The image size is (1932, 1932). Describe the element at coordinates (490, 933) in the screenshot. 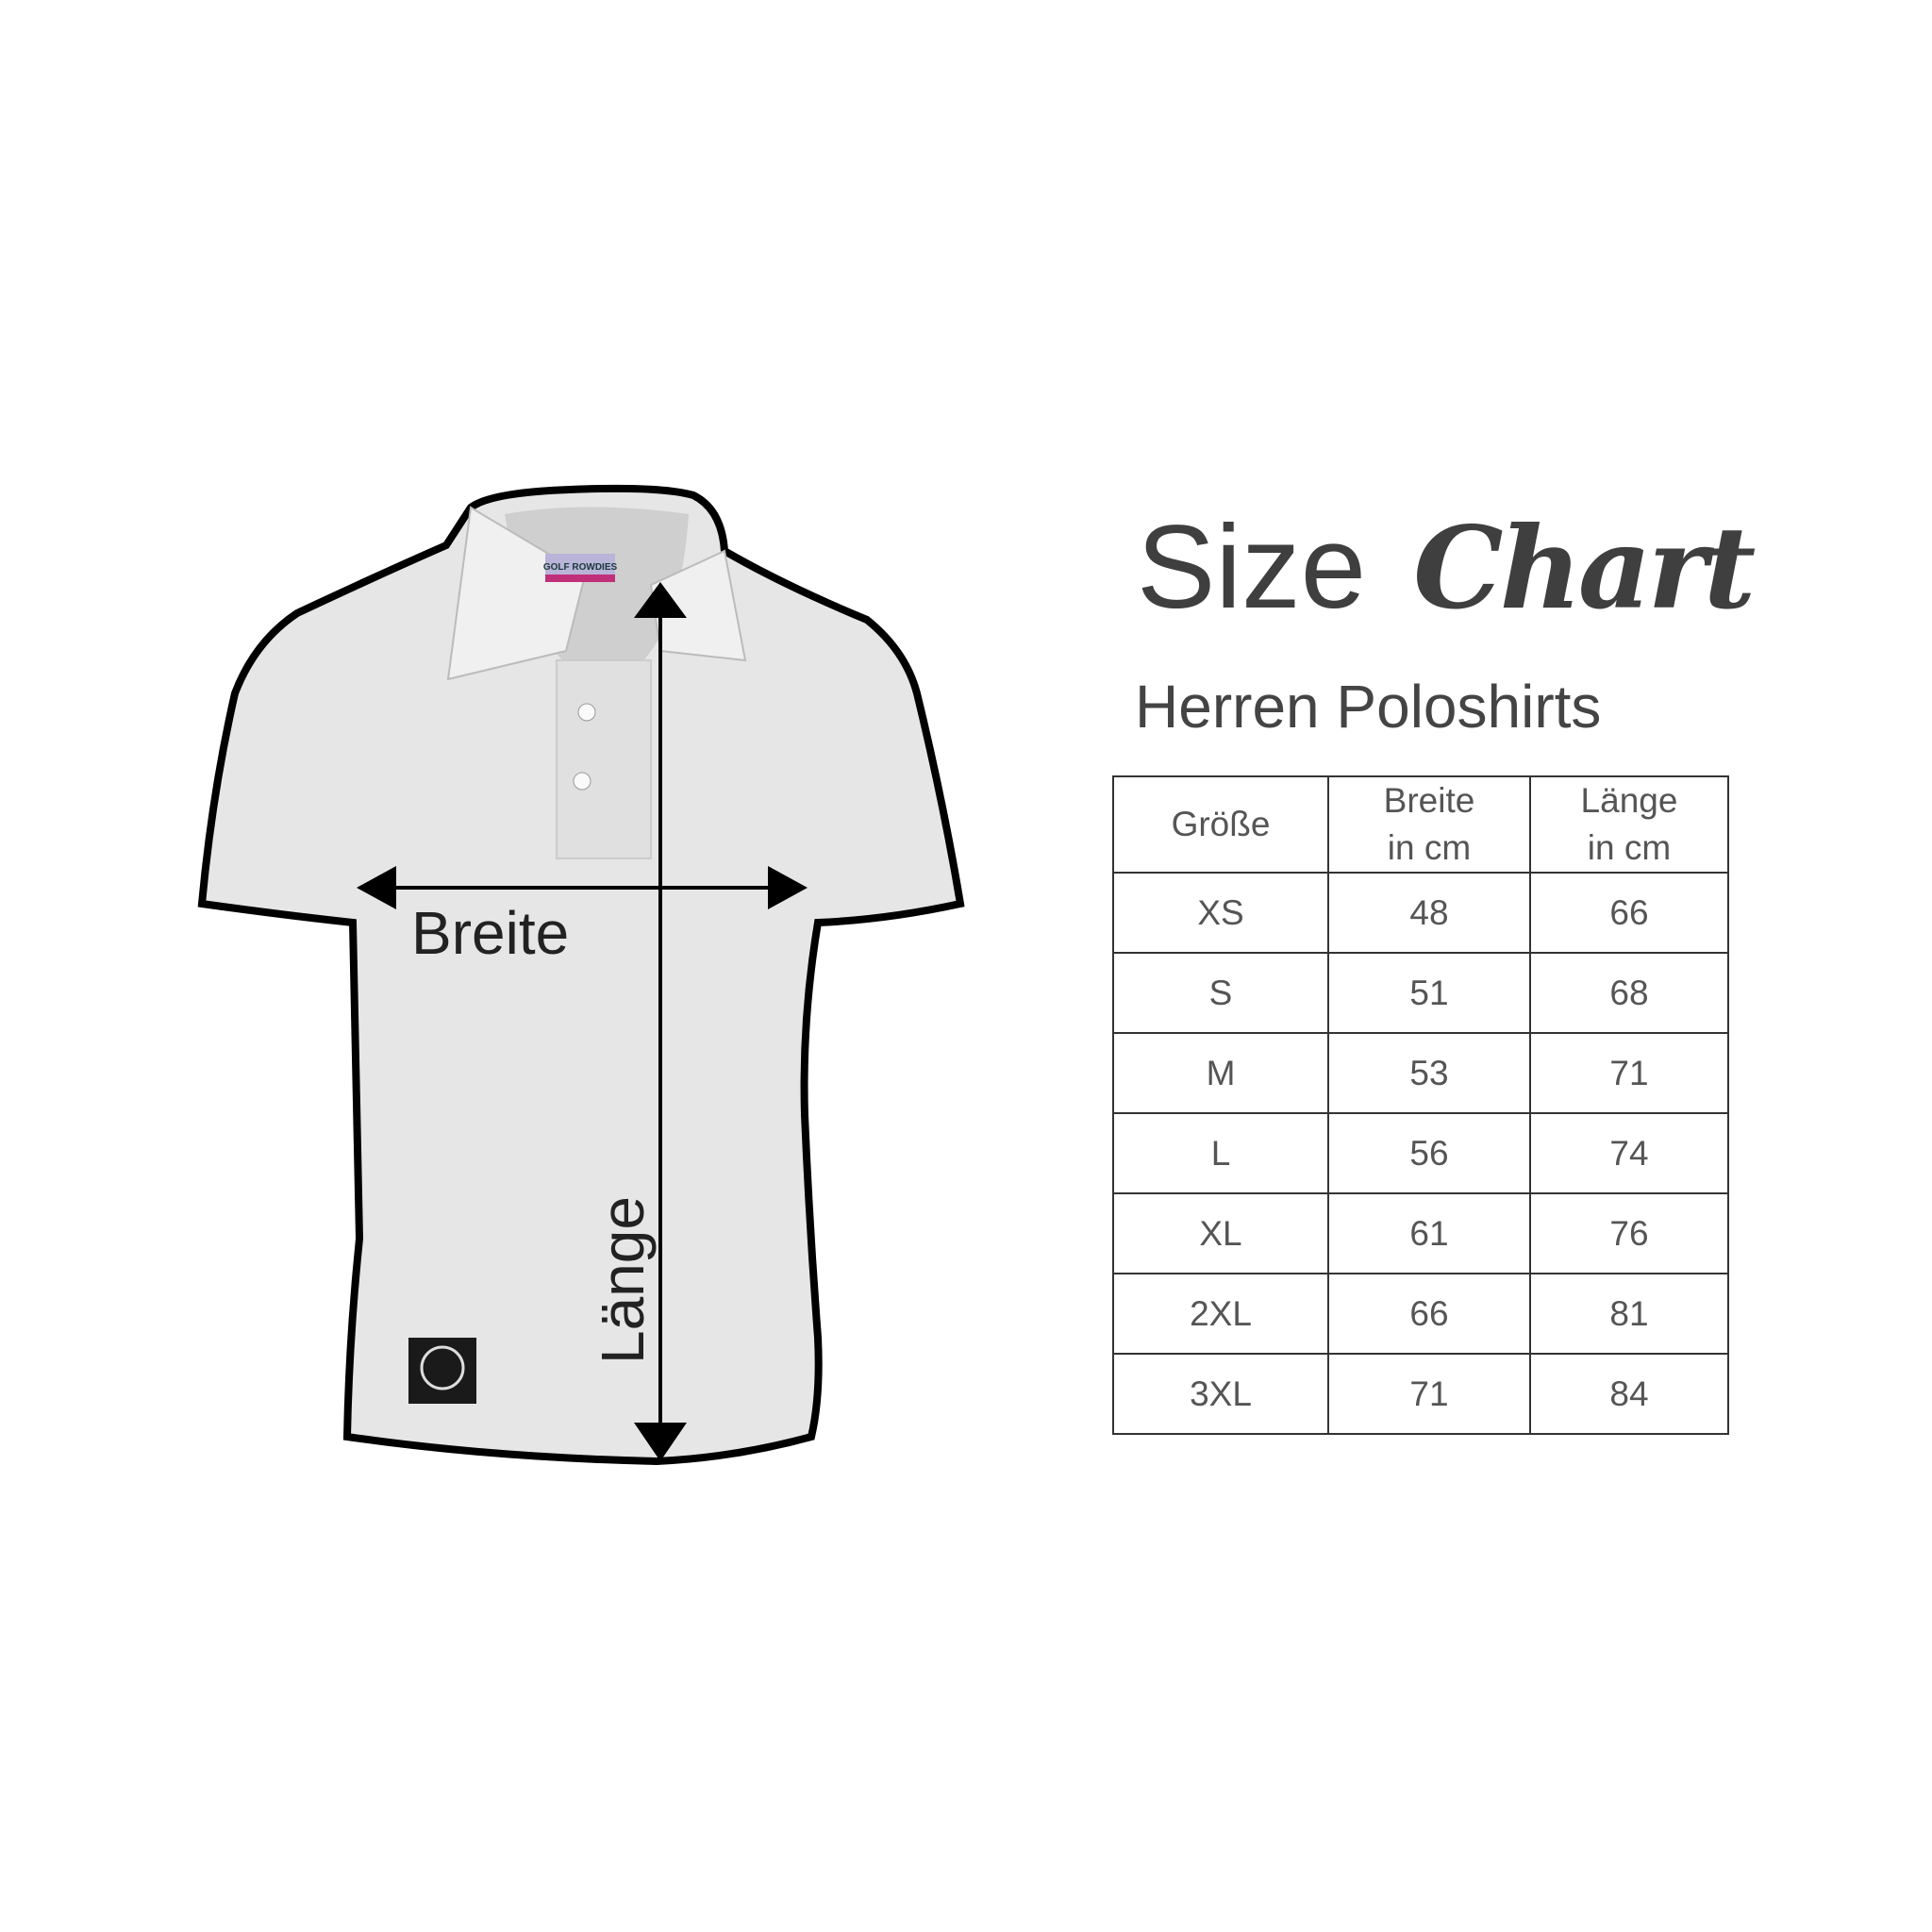

I see `width-label: Breite` at that location.